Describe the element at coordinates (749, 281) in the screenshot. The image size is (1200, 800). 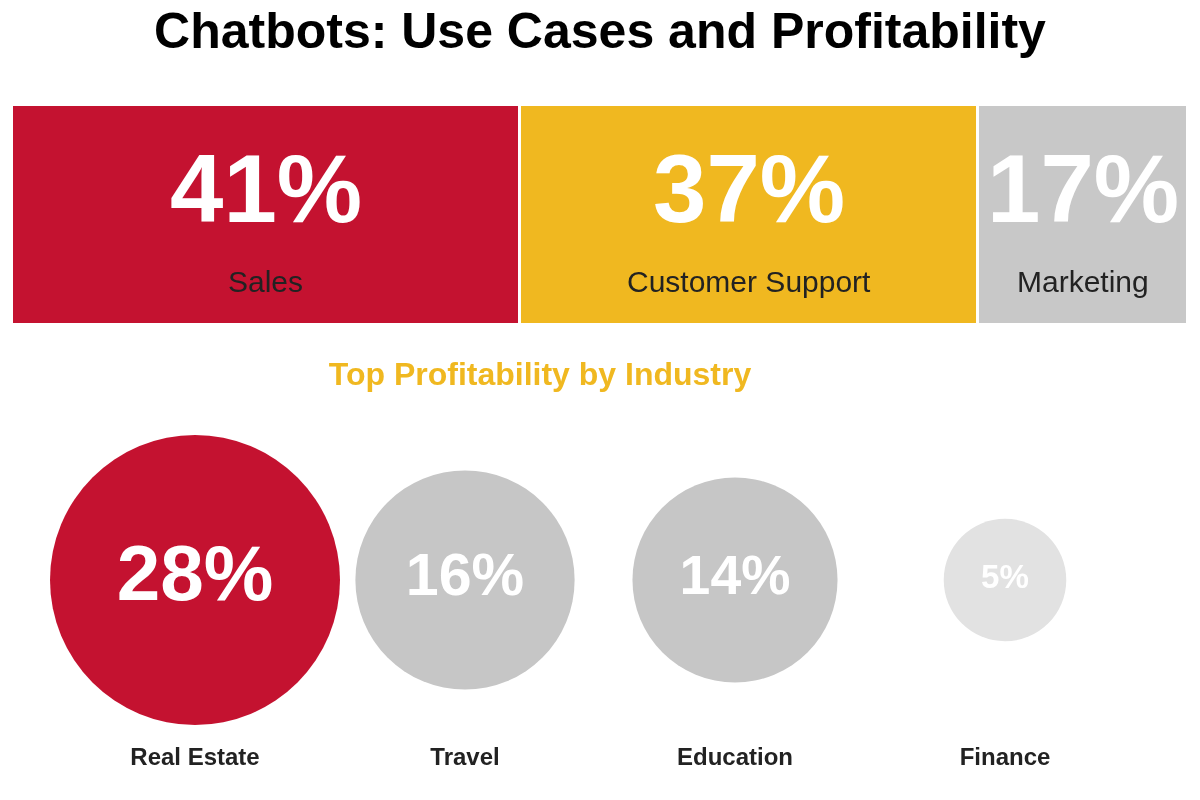
I see `series-label: Customer Support` at that location.